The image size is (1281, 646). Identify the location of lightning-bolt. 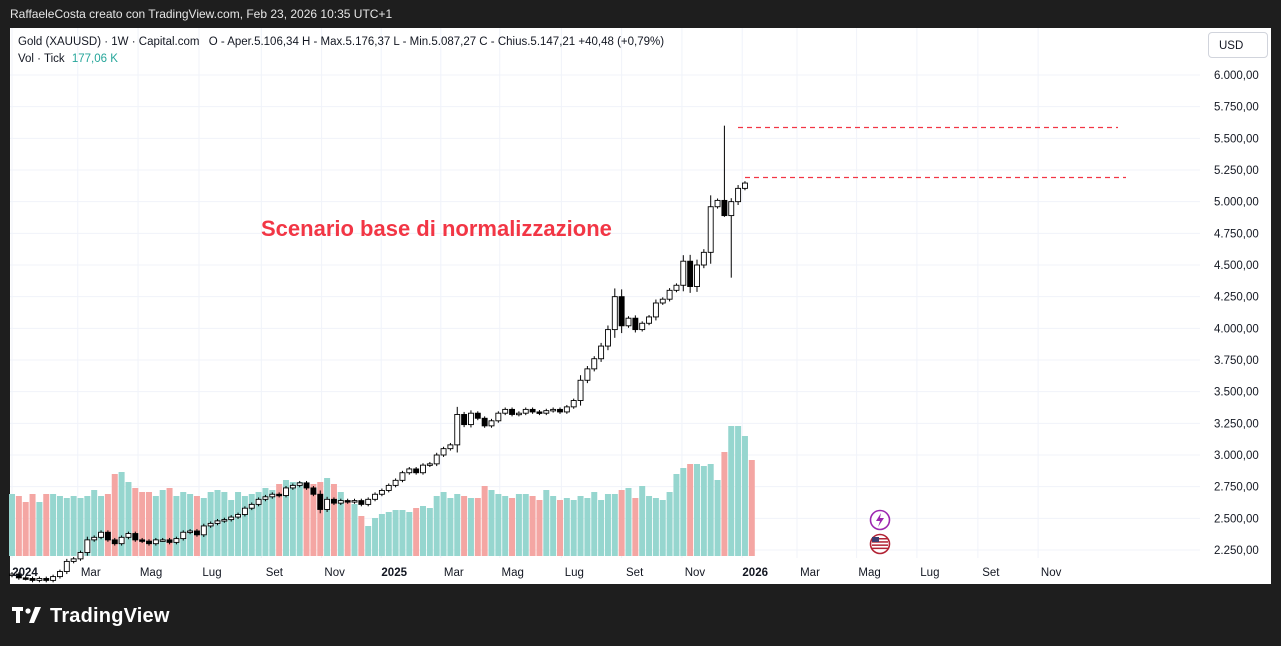
(880, 520).